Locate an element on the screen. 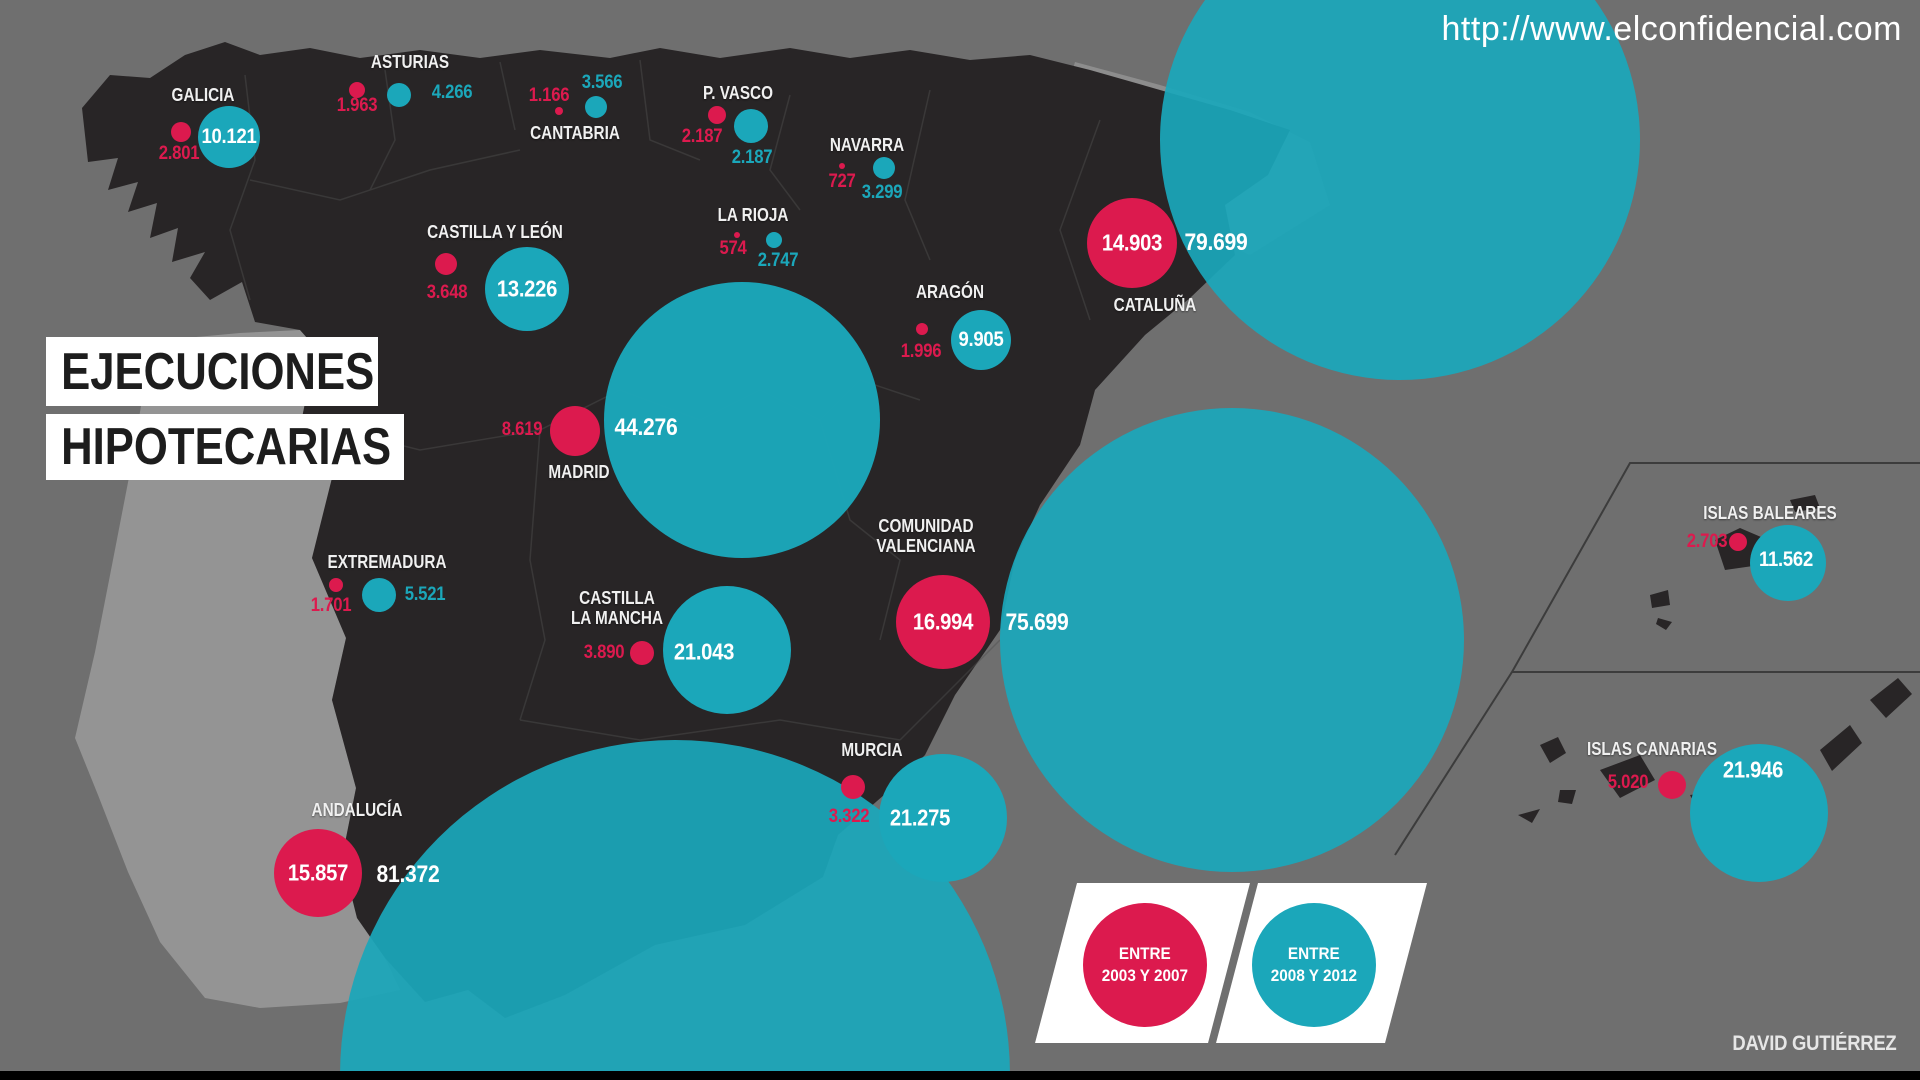 Image resolution: width=1920 pixels, height=1080 pixels. bubble-2008-2012-murcia is located at coordinates (943, 818).